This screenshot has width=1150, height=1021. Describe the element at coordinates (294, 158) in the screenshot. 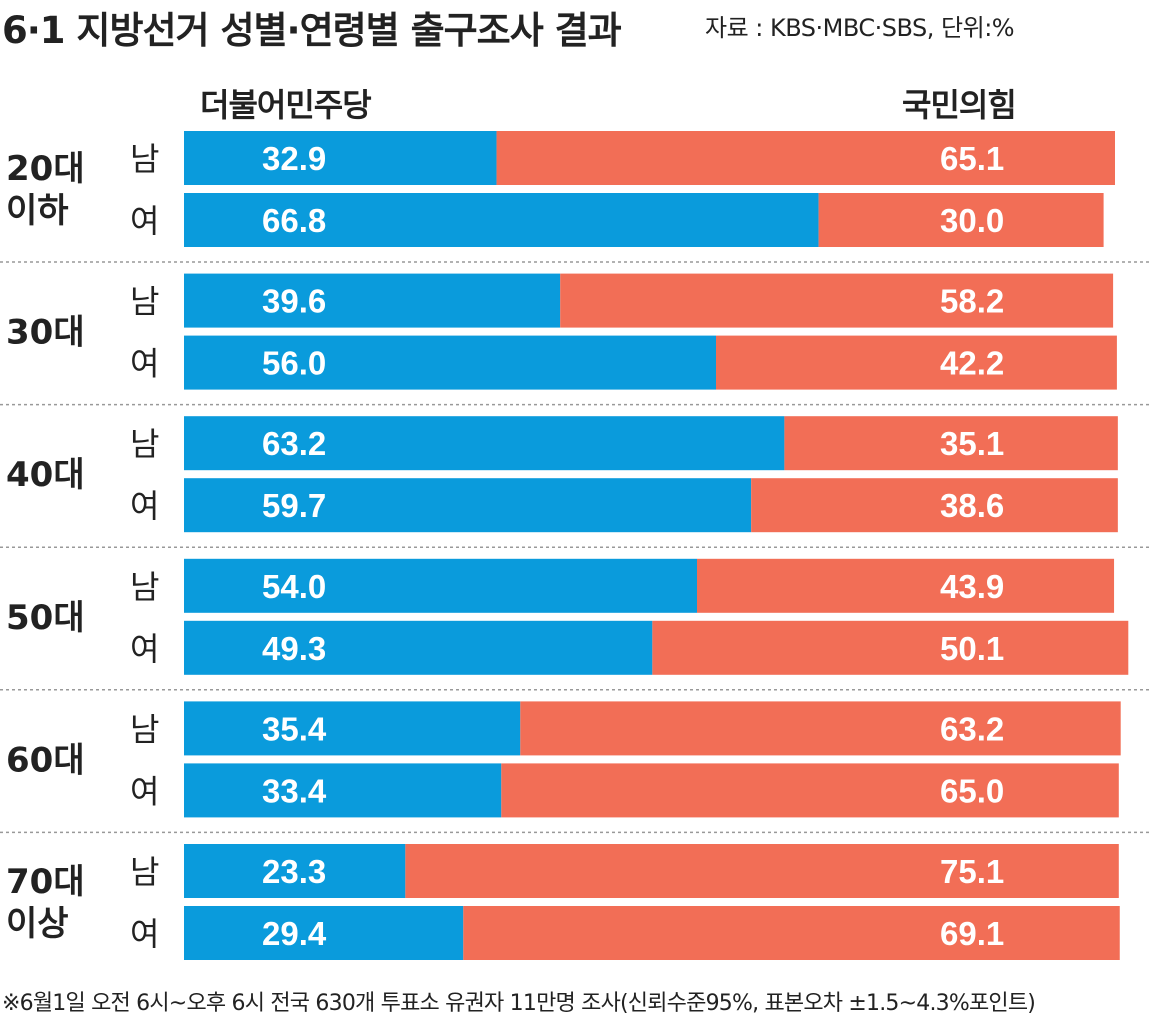

I see `value-label-democratic: 32.9` at that location.